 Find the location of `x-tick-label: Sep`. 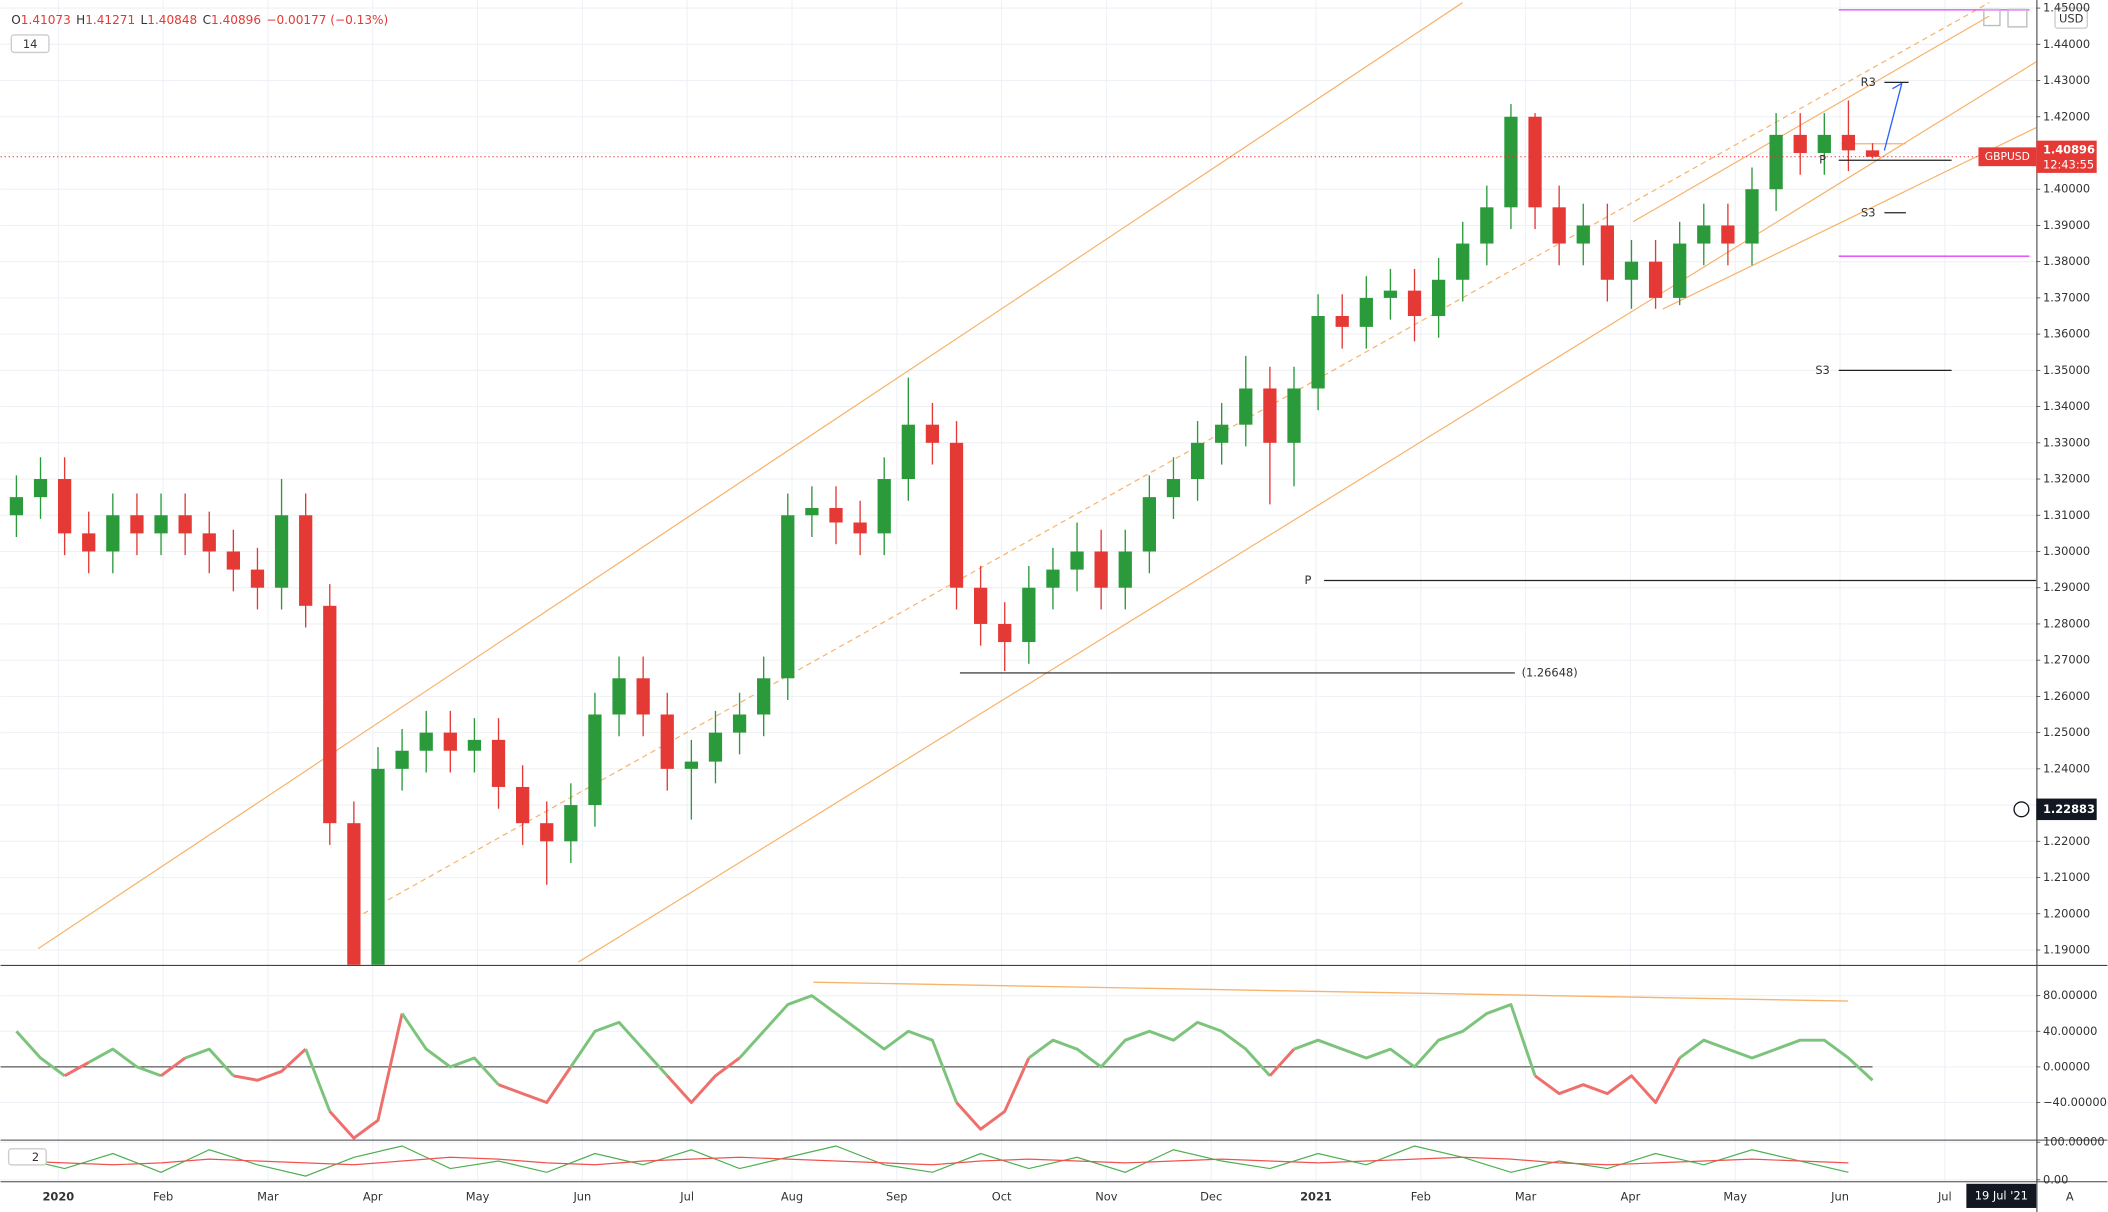

x-tick-label: Sep is located at coordinates (897, 1197).